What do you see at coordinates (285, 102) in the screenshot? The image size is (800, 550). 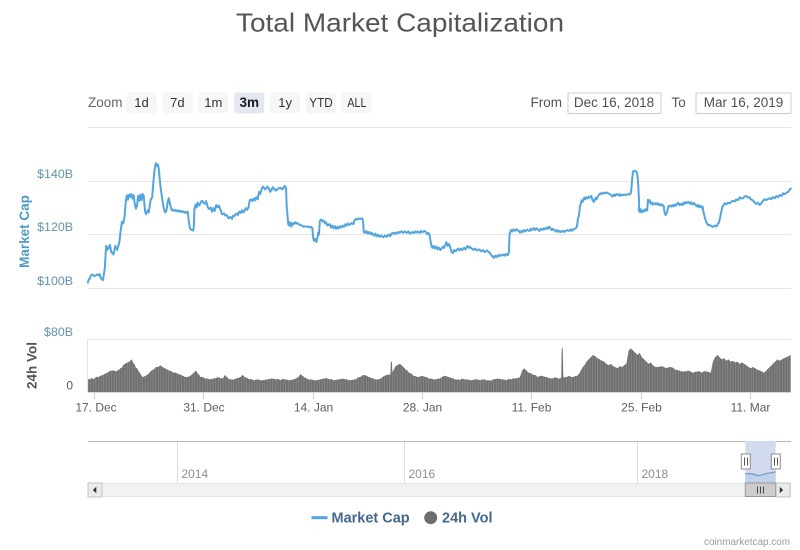 I see `svg-text: 1y` at bounding box center [285, 102].